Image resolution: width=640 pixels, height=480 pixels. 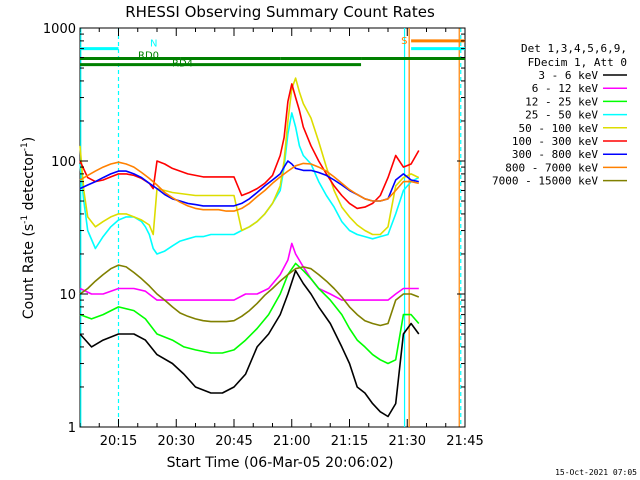 I want to click on y-tick-label-2: 100, so click(x=63, y=162).